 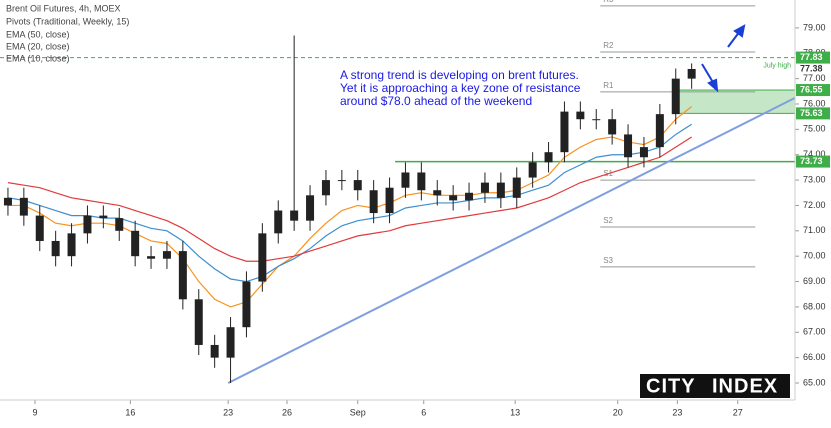 What do you see at coordinates (814, 306) in the screenshot?
I see `y-tick-label: 68.00` at bounding box center [814, 306].